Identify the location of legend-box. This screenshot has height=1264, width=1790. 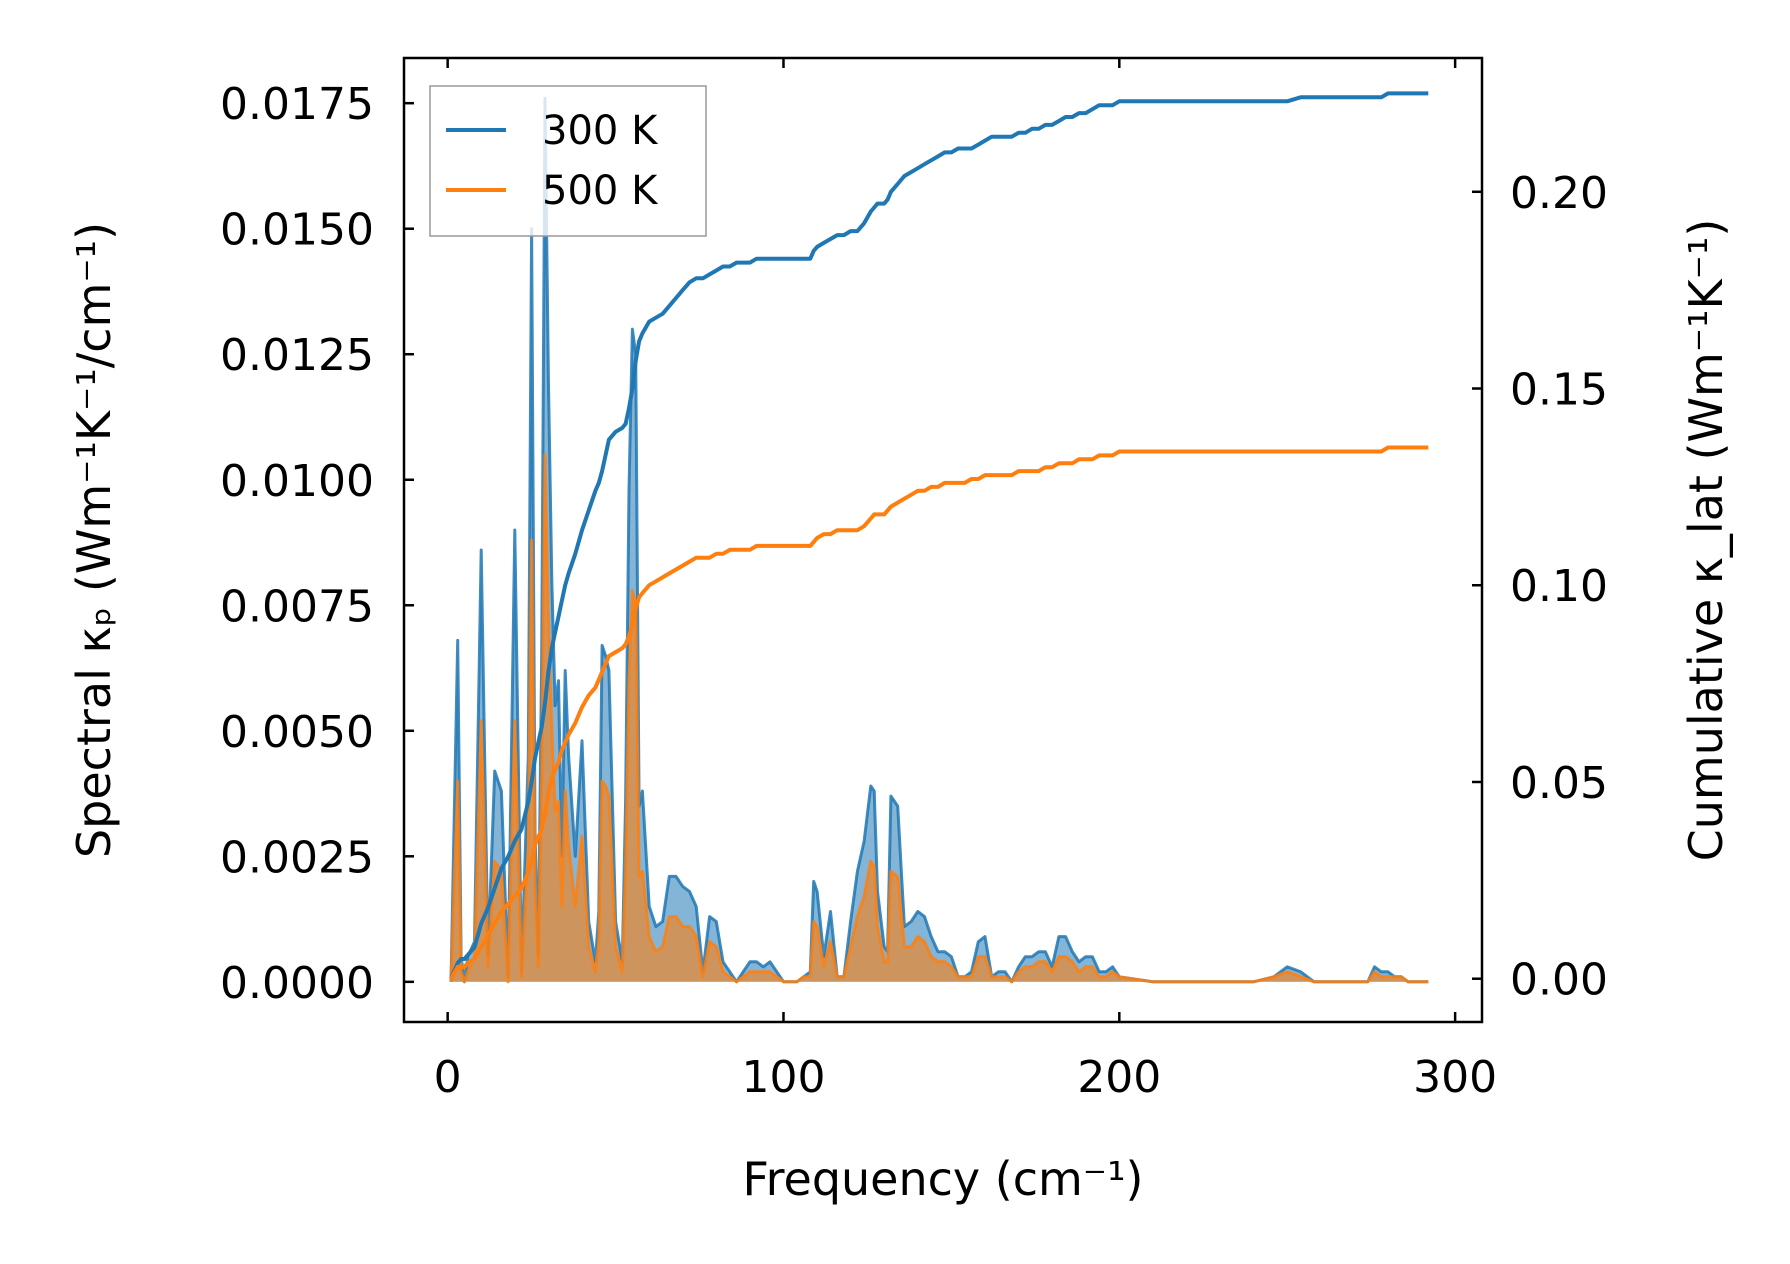
(568, 161).